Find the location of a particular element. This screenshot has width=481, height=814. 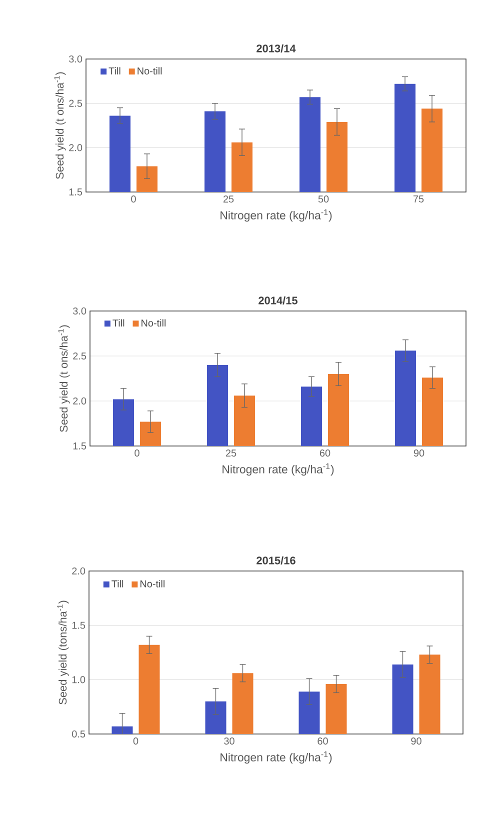

chart-title: 2015/16 is located at coordinates (276, 560).